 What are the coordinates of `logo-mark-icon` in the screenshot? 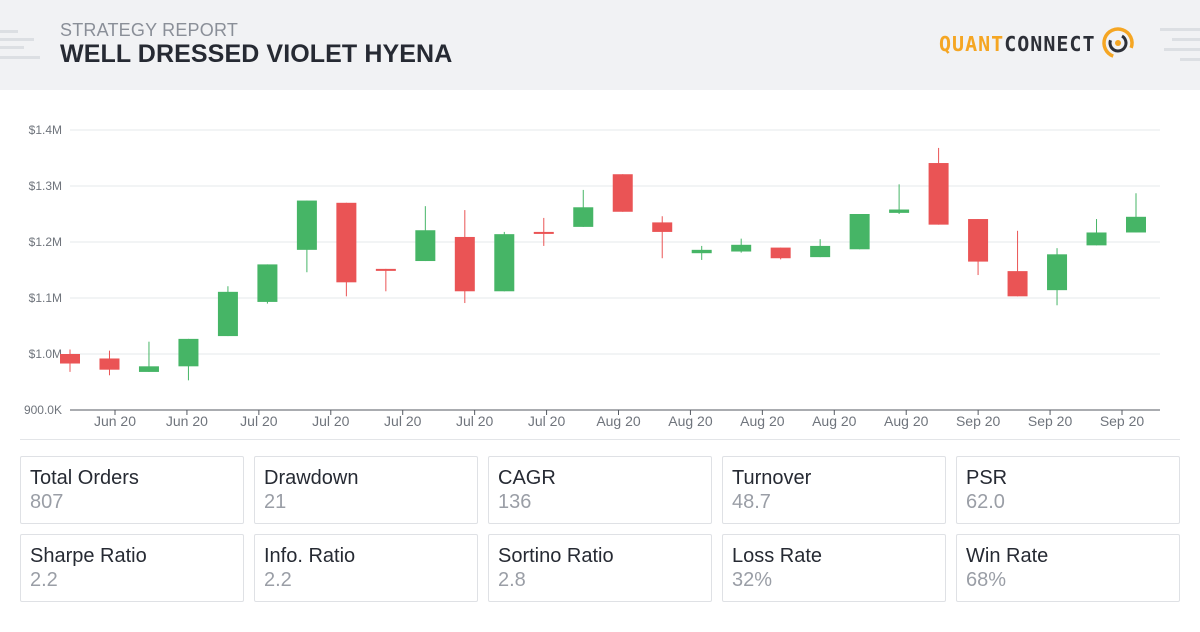 It's located at (1117, 43).